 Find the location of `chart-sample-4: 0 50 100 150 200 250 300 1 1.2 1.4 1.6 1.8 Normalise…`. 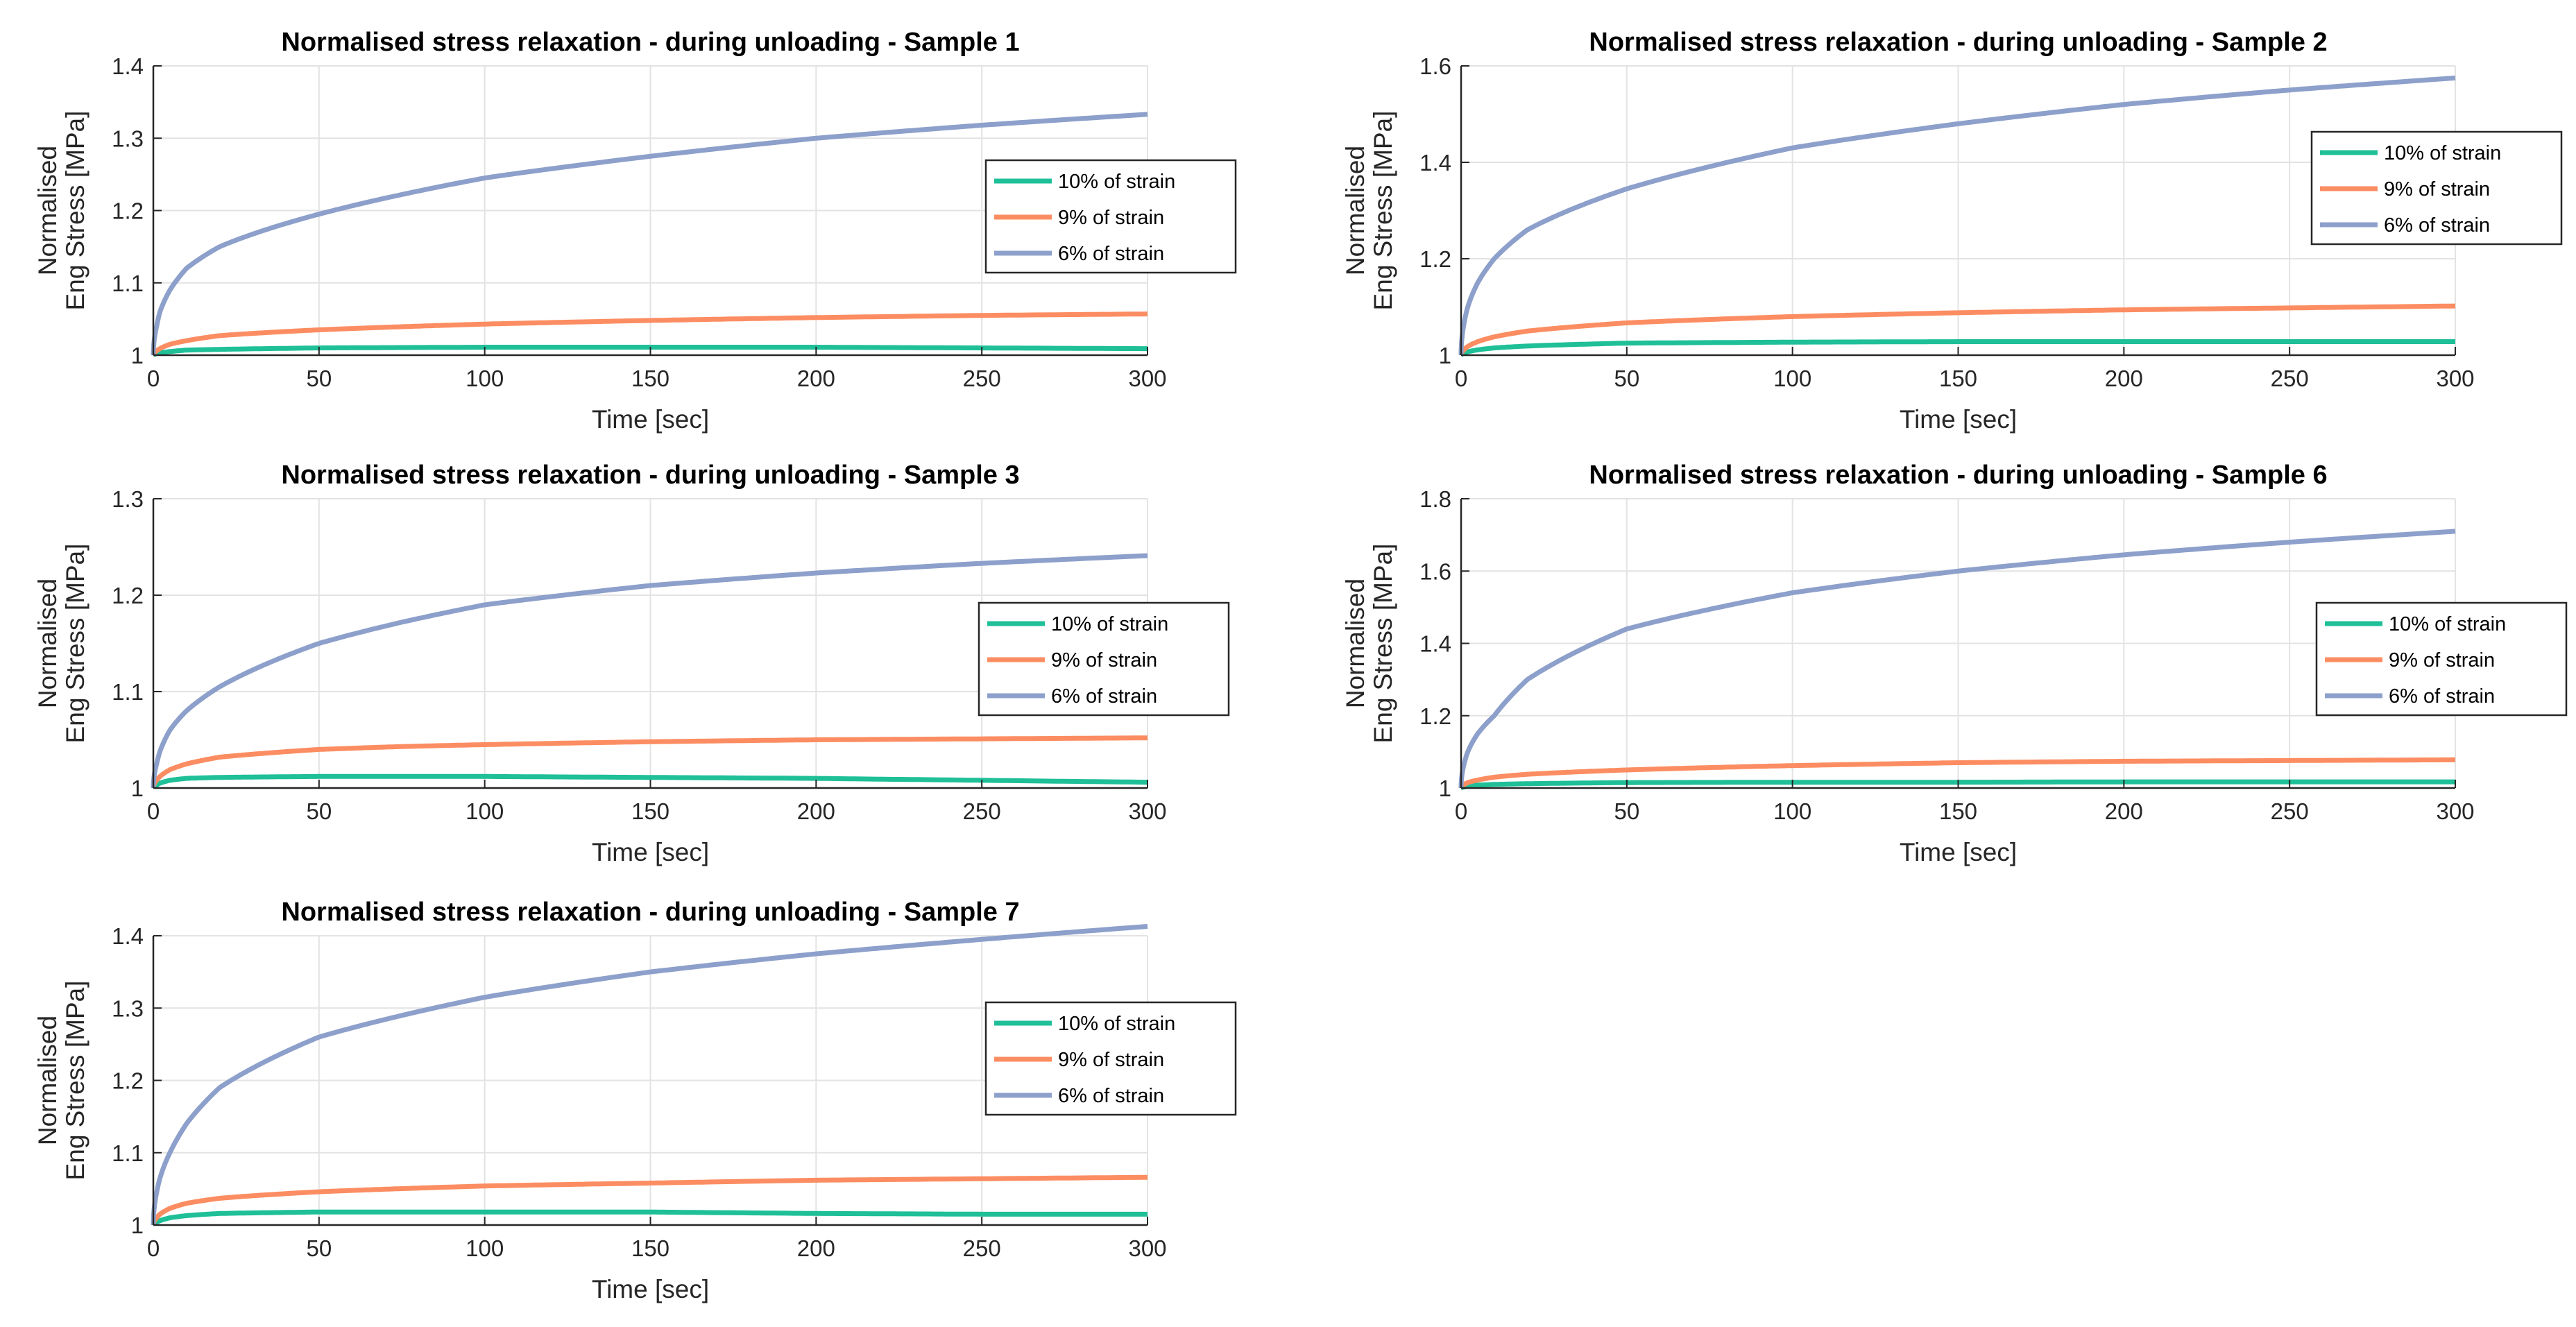

chart-sample-4: 0 50 100 150 200 250 300 1 1.2 1.4 1.6 1.8 Normalise… is located at coordinates (1954, 663).